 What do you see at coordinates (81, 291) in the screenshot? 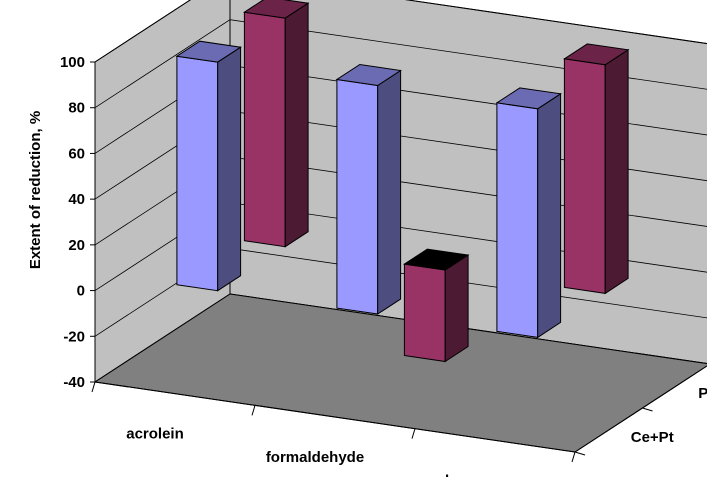
I see `y-tick-label: 0` at bounding box center [81, 291].